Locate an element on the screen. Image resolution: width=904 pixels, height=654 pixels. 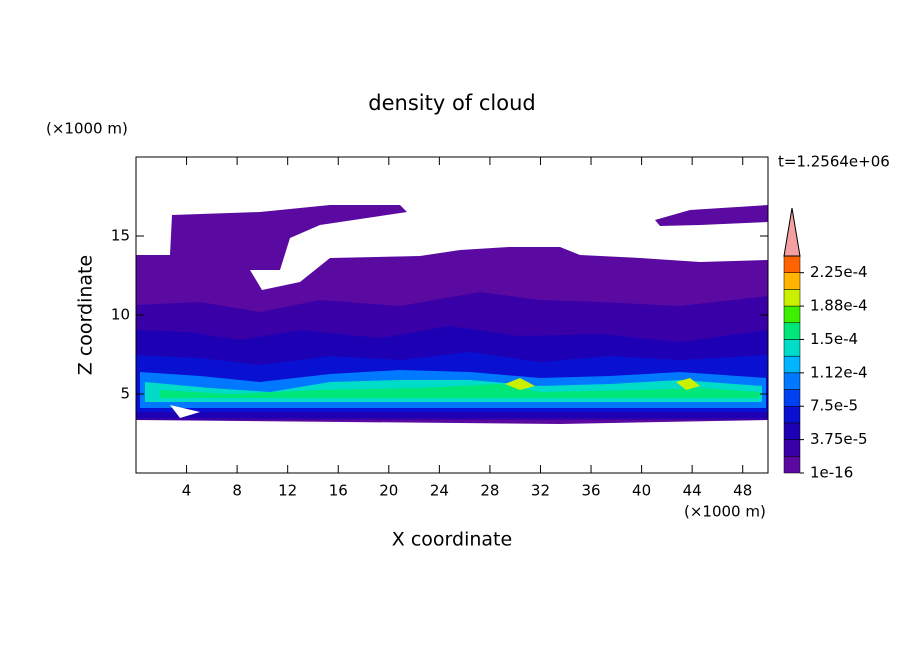
x-tick-label: 32 is located at coordinates (540, 491).